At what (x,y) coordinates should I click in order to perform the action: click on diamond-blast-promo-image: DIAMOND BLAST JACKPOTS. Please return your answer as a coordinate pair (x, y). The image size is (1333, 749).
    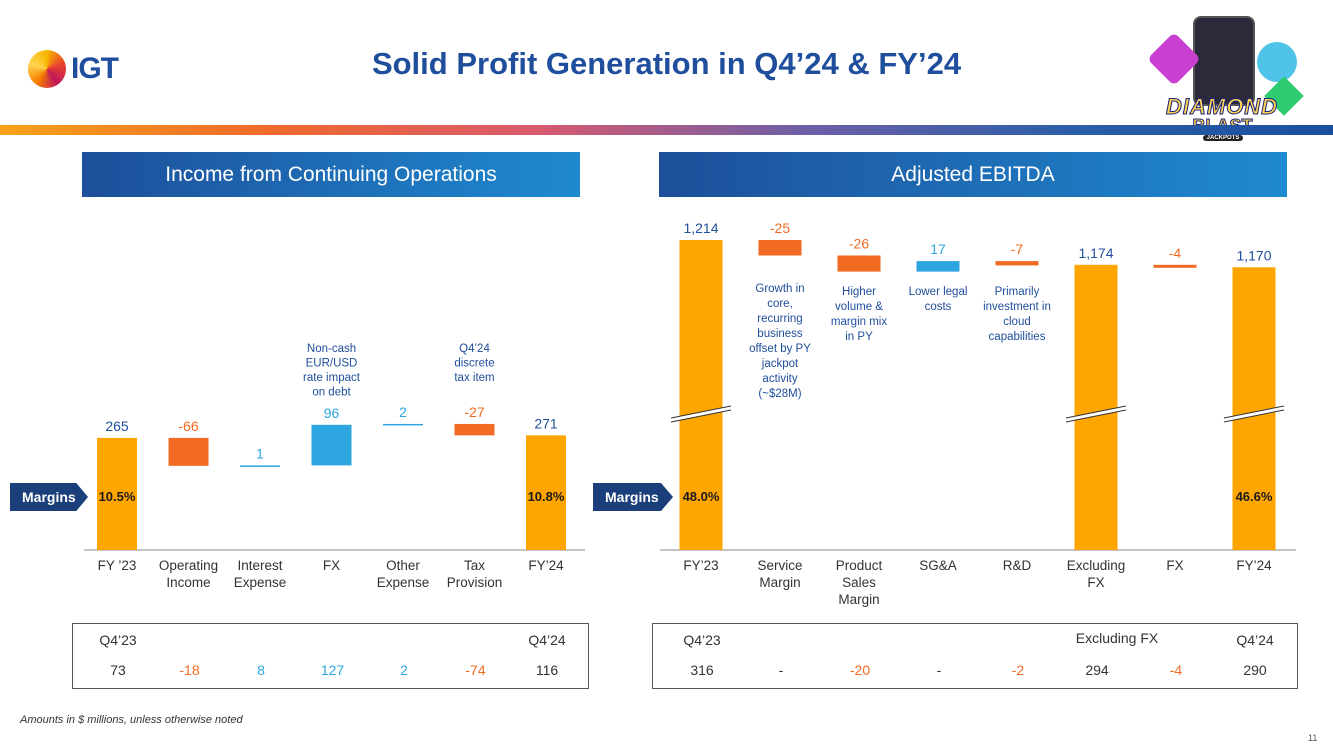
    Looking at the image, I should click on (1230, 77).